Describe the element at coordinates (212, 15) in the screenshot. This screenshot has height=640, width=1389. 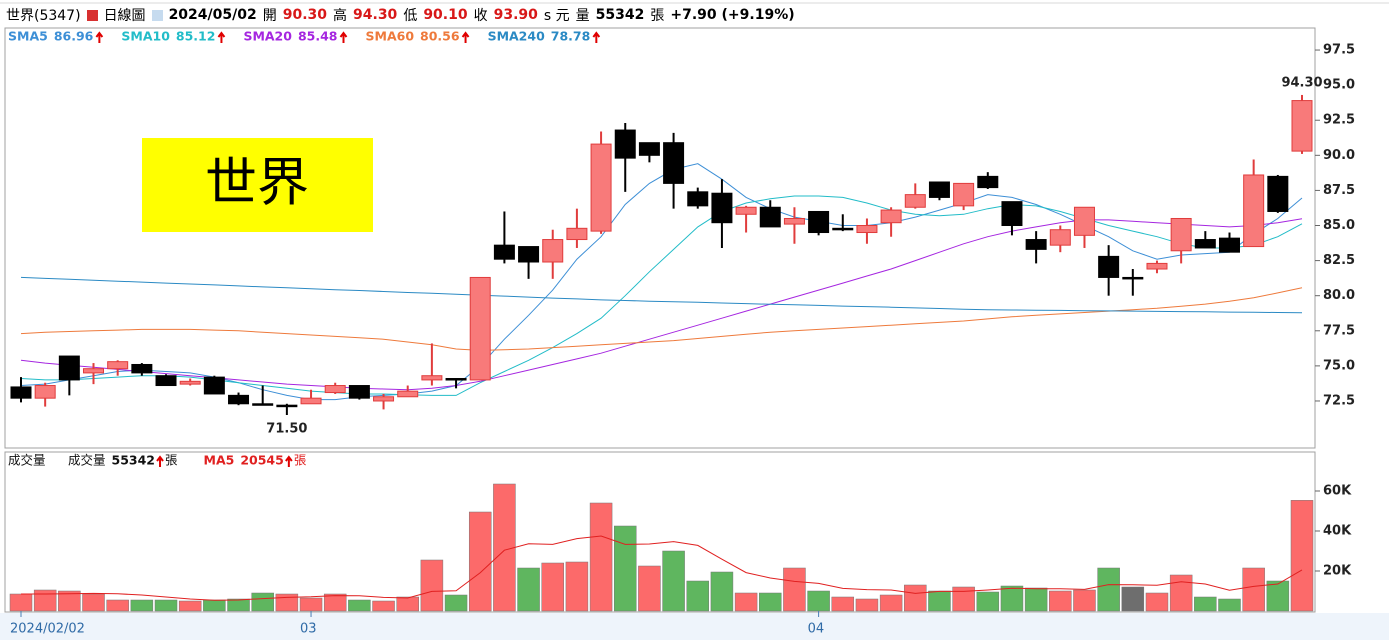
I see `date: 2024/05/02` at that location.